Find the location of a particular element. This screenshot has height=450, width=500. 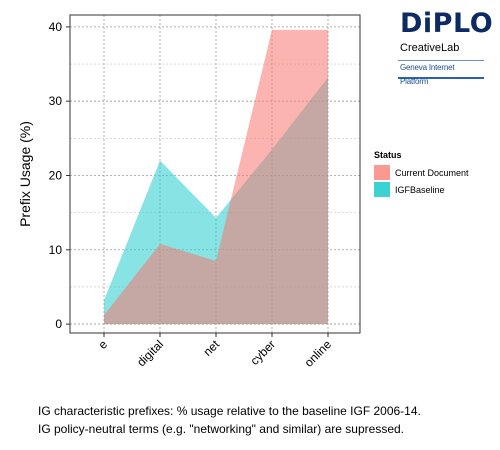

y-tick-label: 30 is located at coordinates (56, 101).